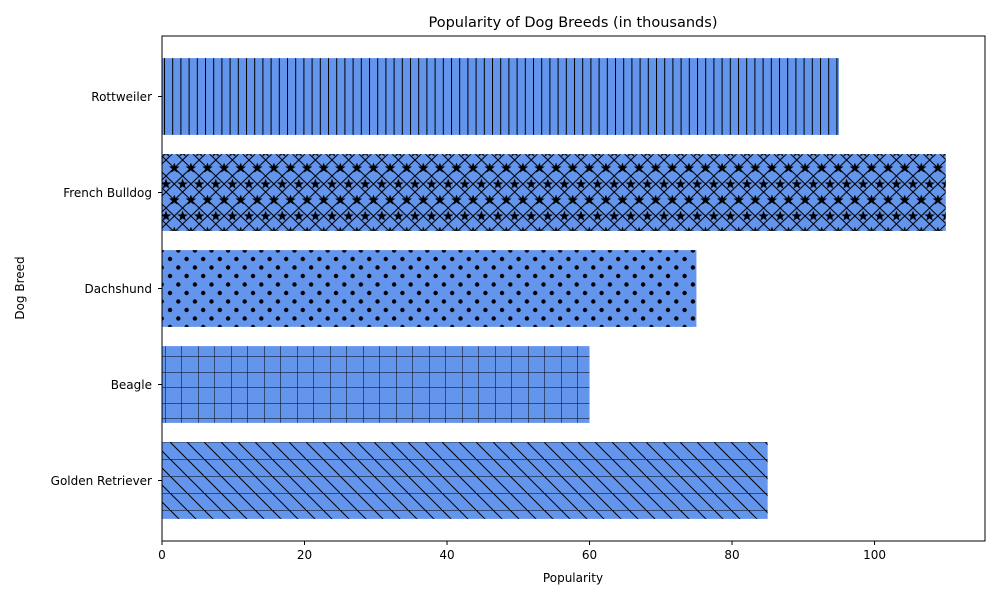  Describe the element at coordinates (162, 555) in the screenshot. I see `x-tick-label: 0` at that location.